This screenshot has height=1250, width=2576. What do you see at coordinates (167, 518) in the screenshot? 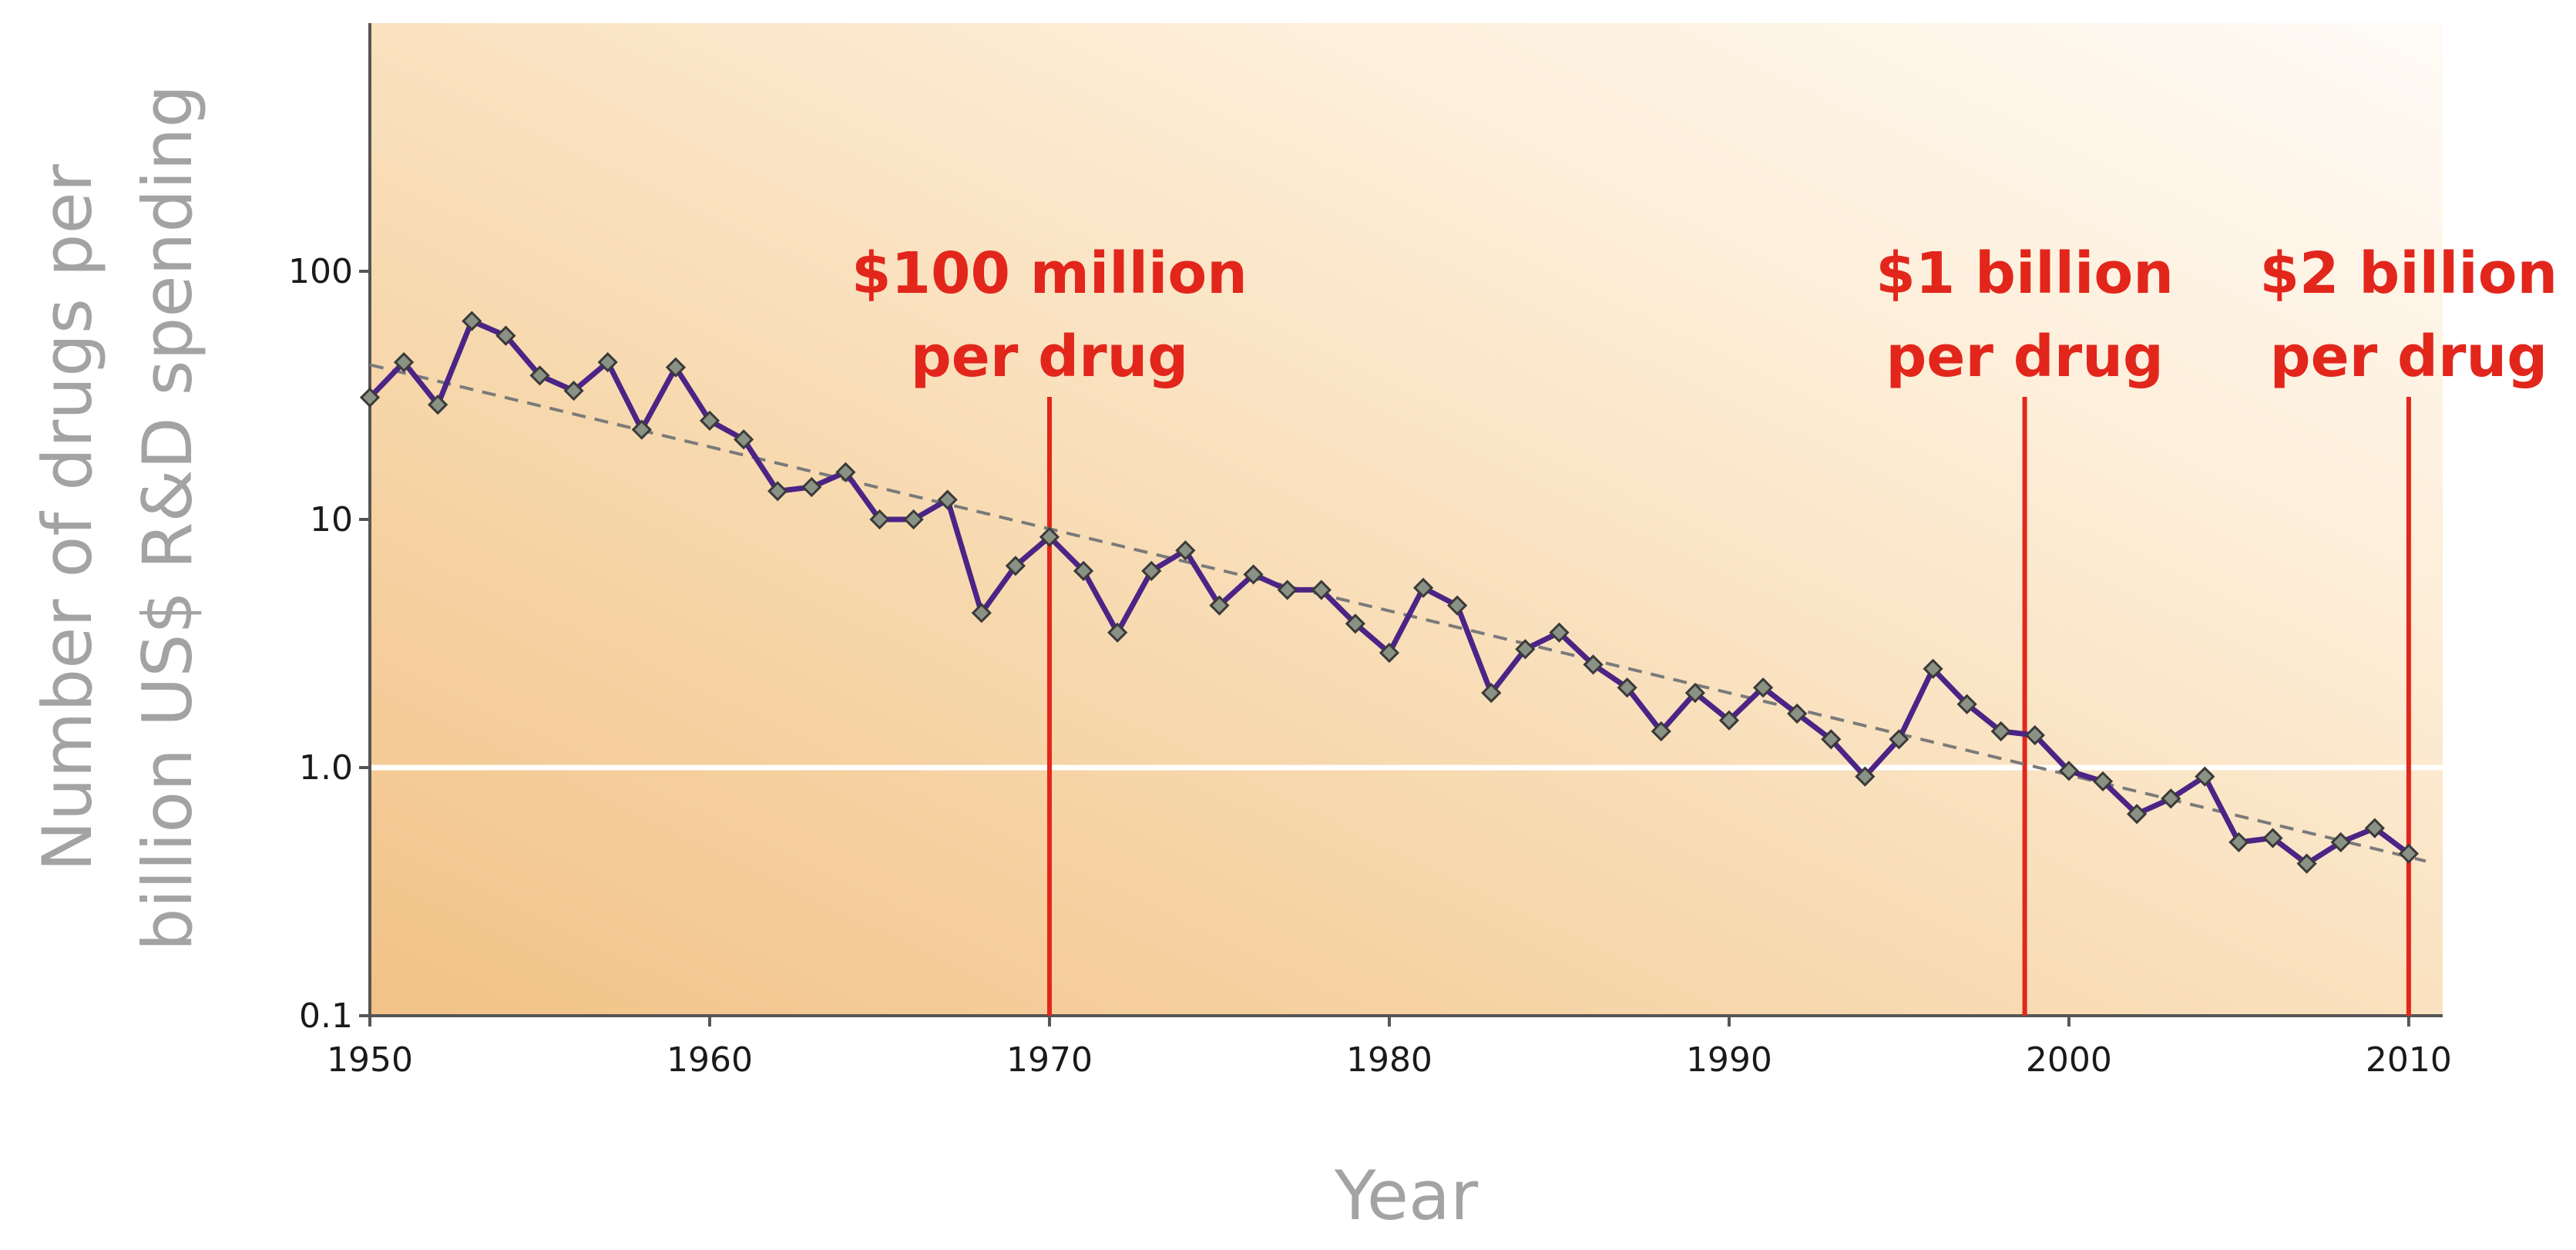
I see `y-axis-label-line2: billion US$ R&D spending` at bounding box center [167, 518].